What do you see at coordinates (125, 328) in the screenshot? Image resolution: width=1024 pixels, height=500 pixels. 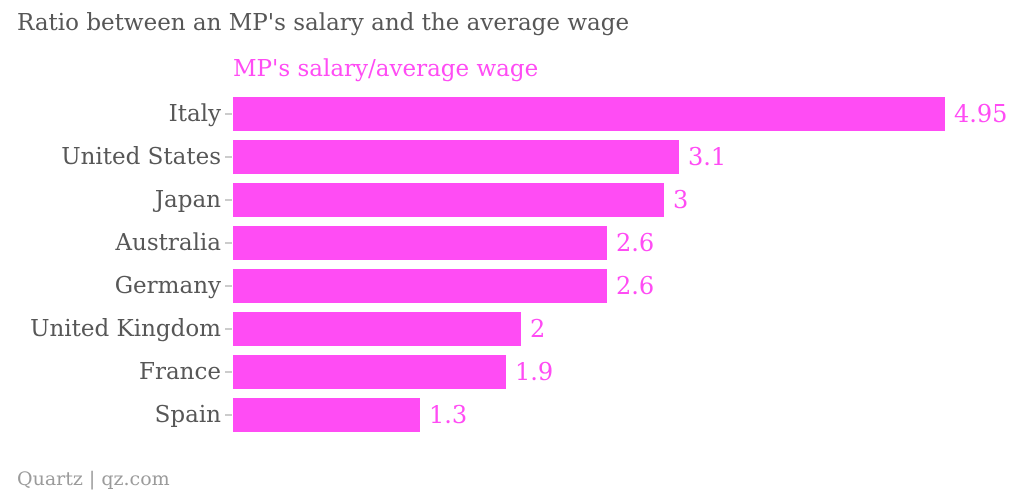 I see `category-label: United Kingdom` at bounding box center [125, 328].